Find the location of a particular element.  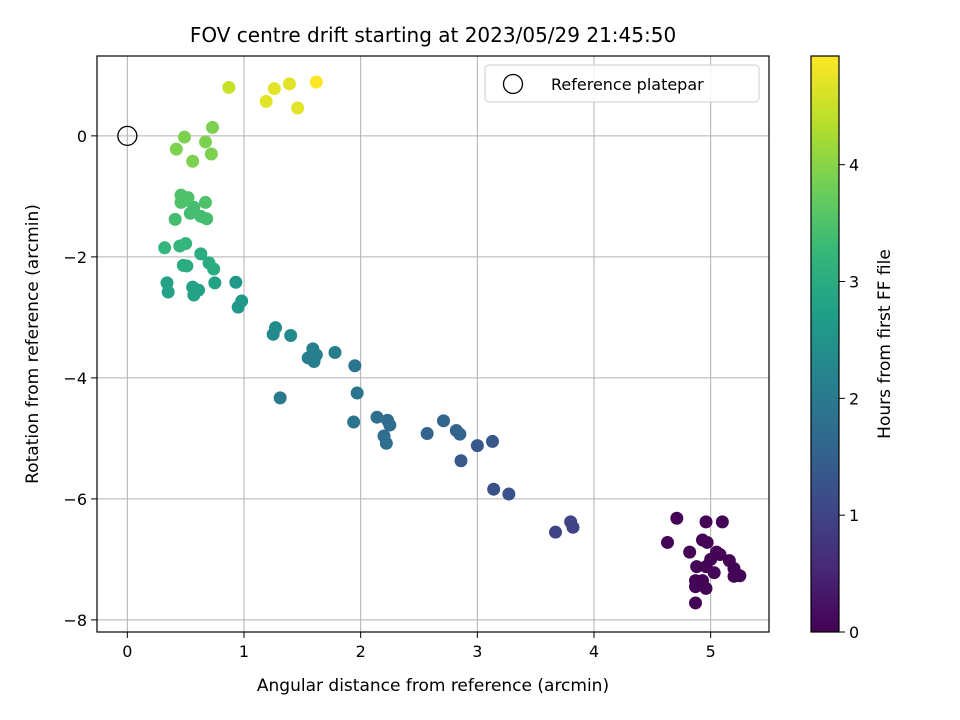

y-tick-label: −2 is located at coordinates (75, 257).